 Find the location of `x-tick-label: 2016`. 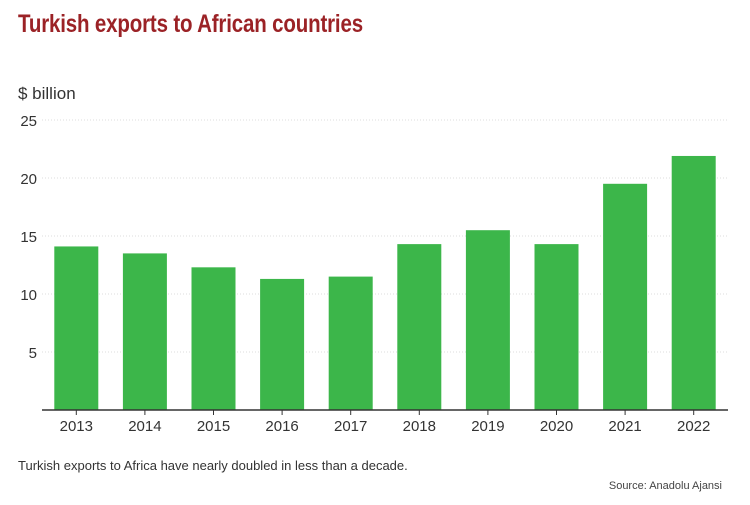

x-tick-label: 2016 is located at coordinates (281, 426).